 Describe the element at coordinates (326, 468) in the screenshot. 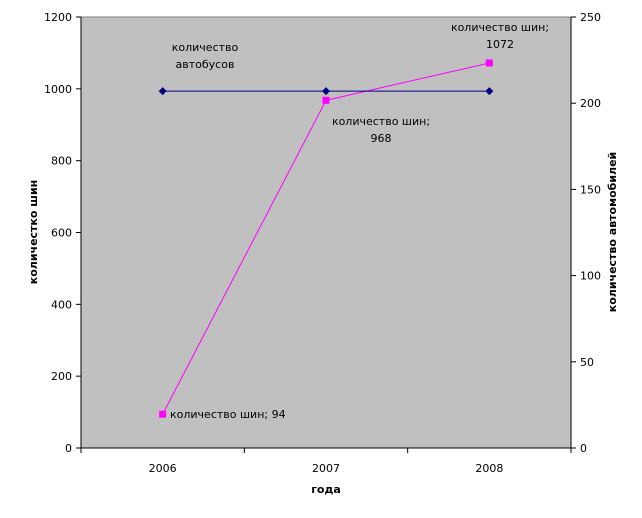

I see `x-tick-label: 2007` at that location.